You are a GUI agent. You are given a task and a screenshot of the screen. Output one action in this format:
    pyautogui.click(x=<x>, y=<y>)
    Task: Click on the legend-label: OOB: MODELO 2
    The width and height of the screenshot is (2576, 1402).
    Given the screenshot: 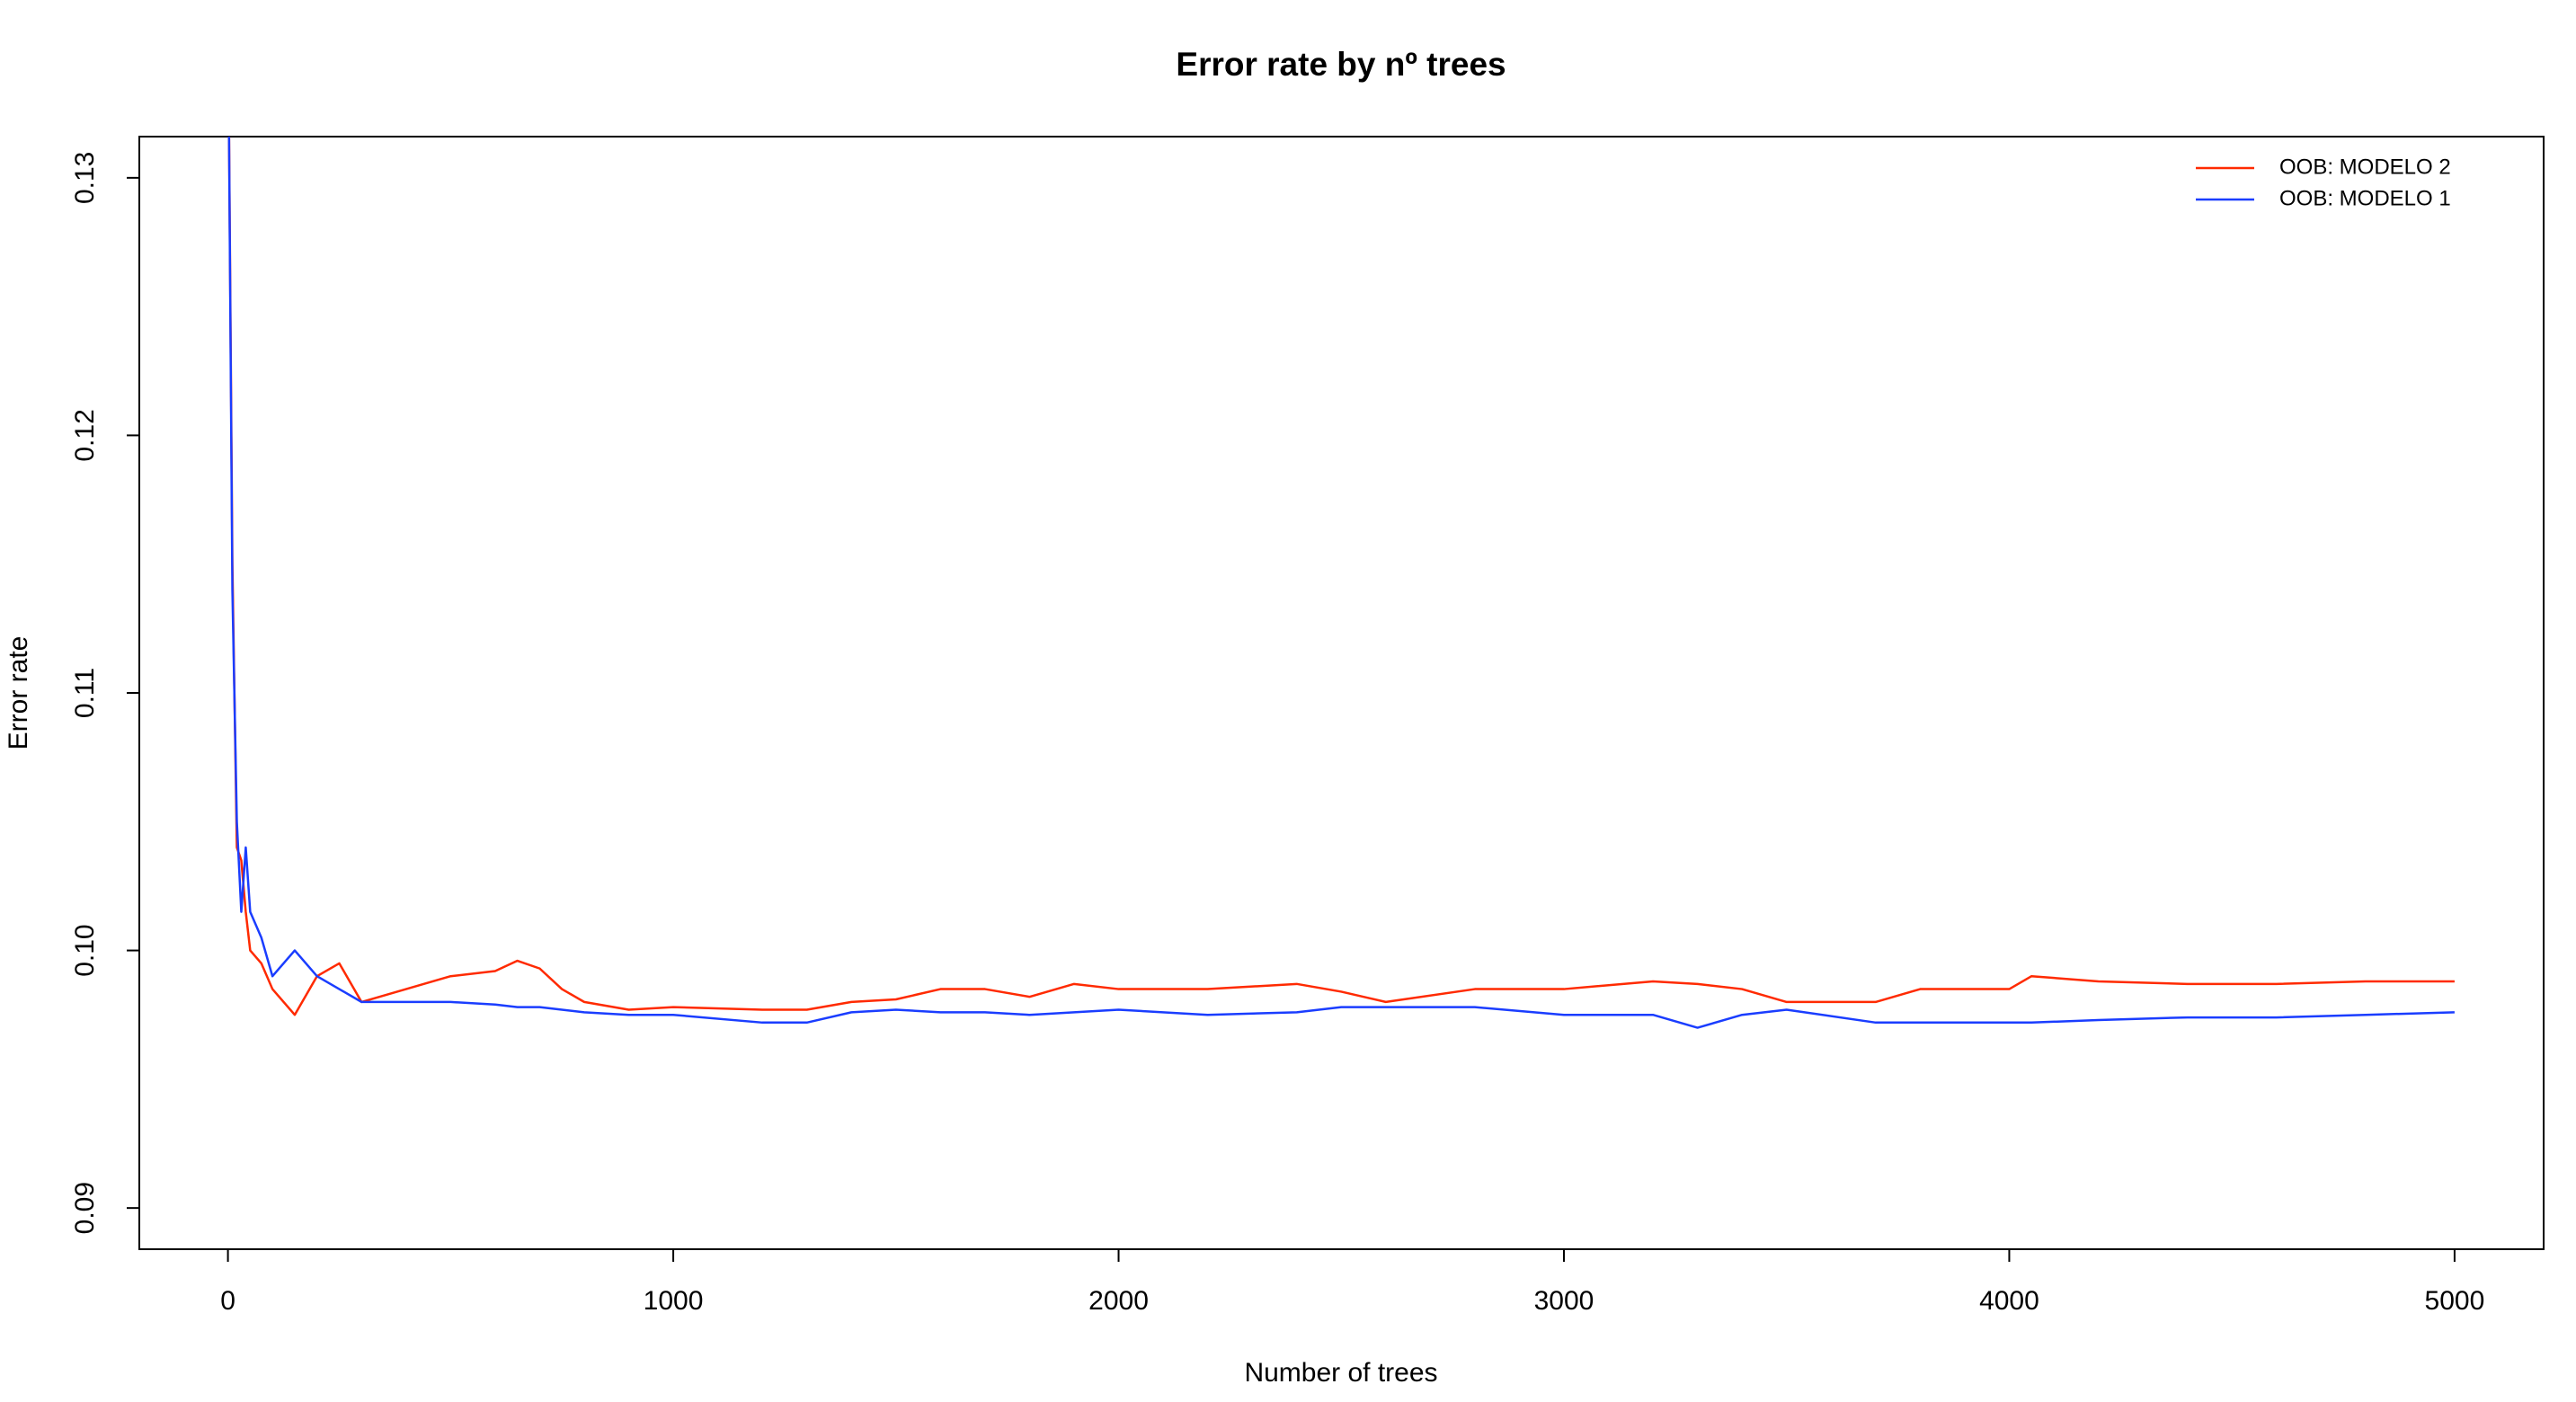 What is the action you would take?
    pyautogui.click(x=2365, y=167)
    